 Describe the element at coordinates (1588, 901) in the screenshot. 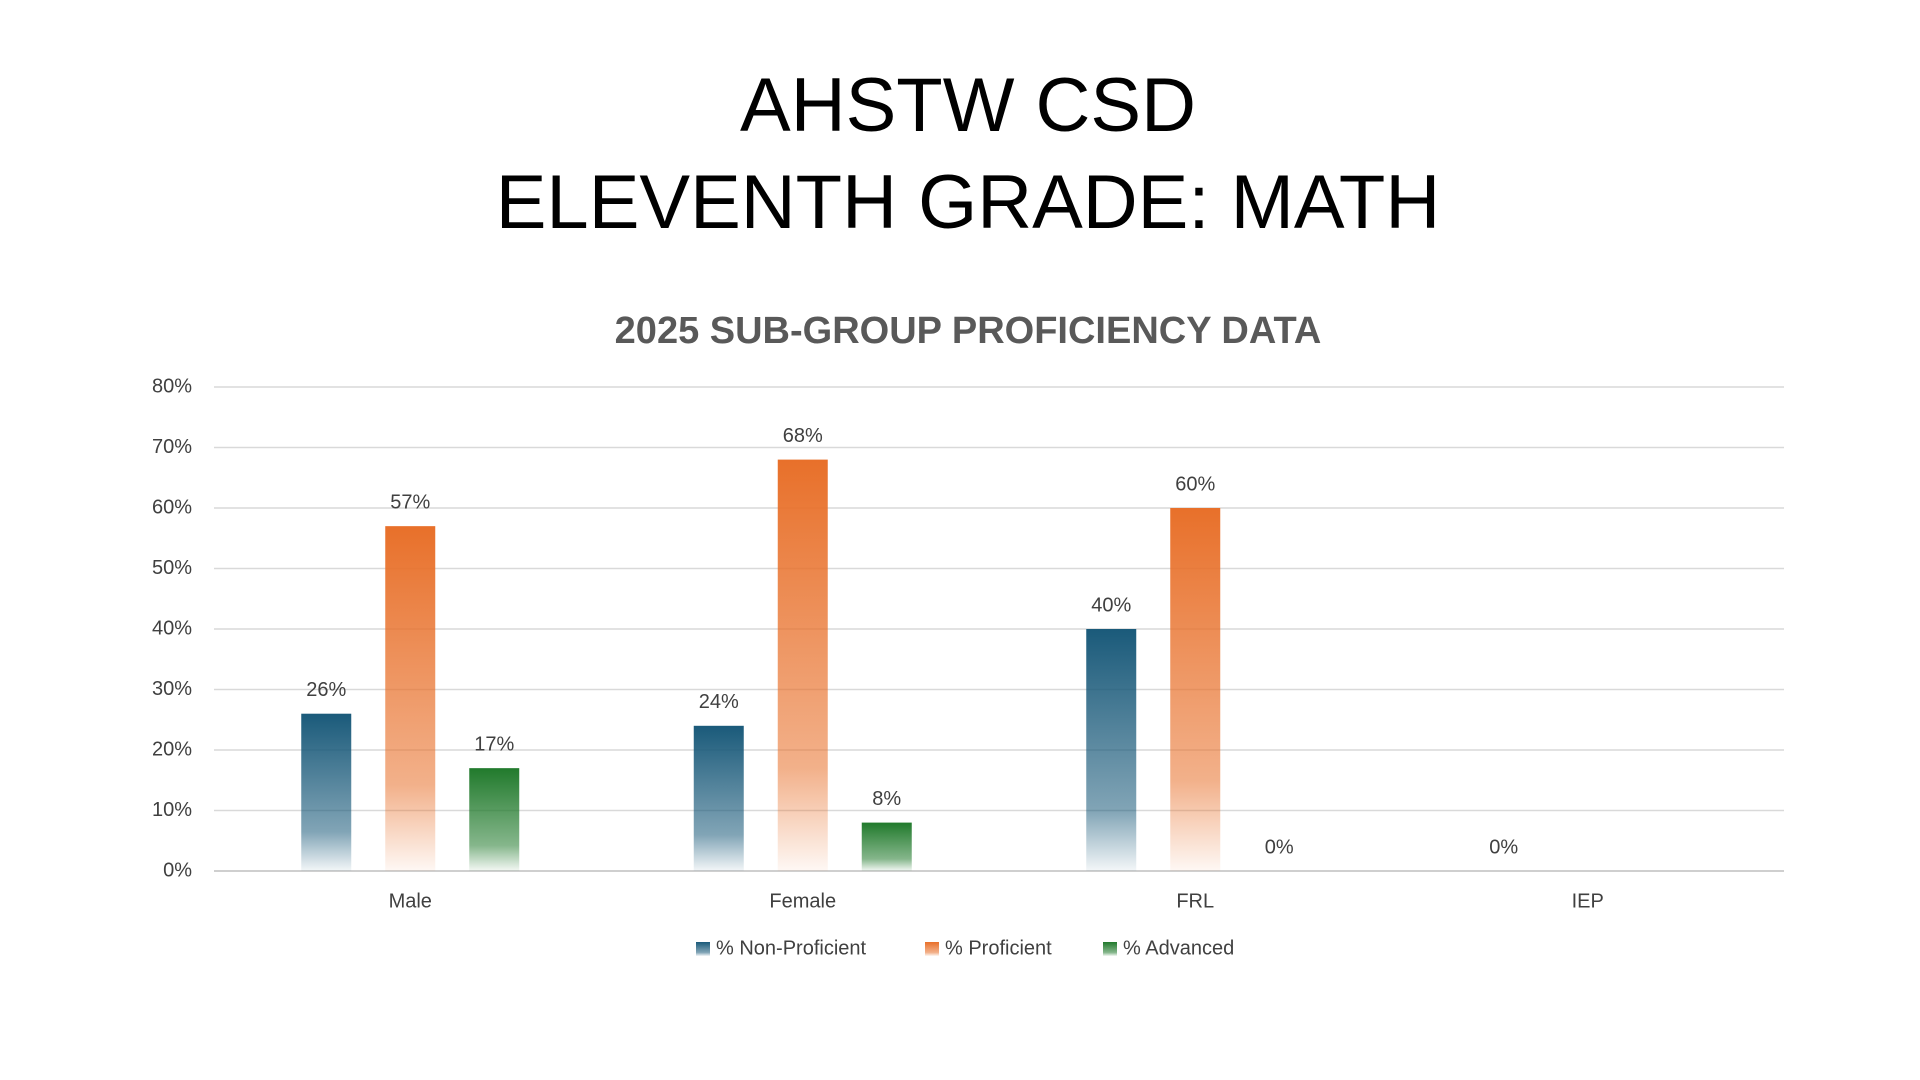

I see `x-tick-label: IEP` at that location.